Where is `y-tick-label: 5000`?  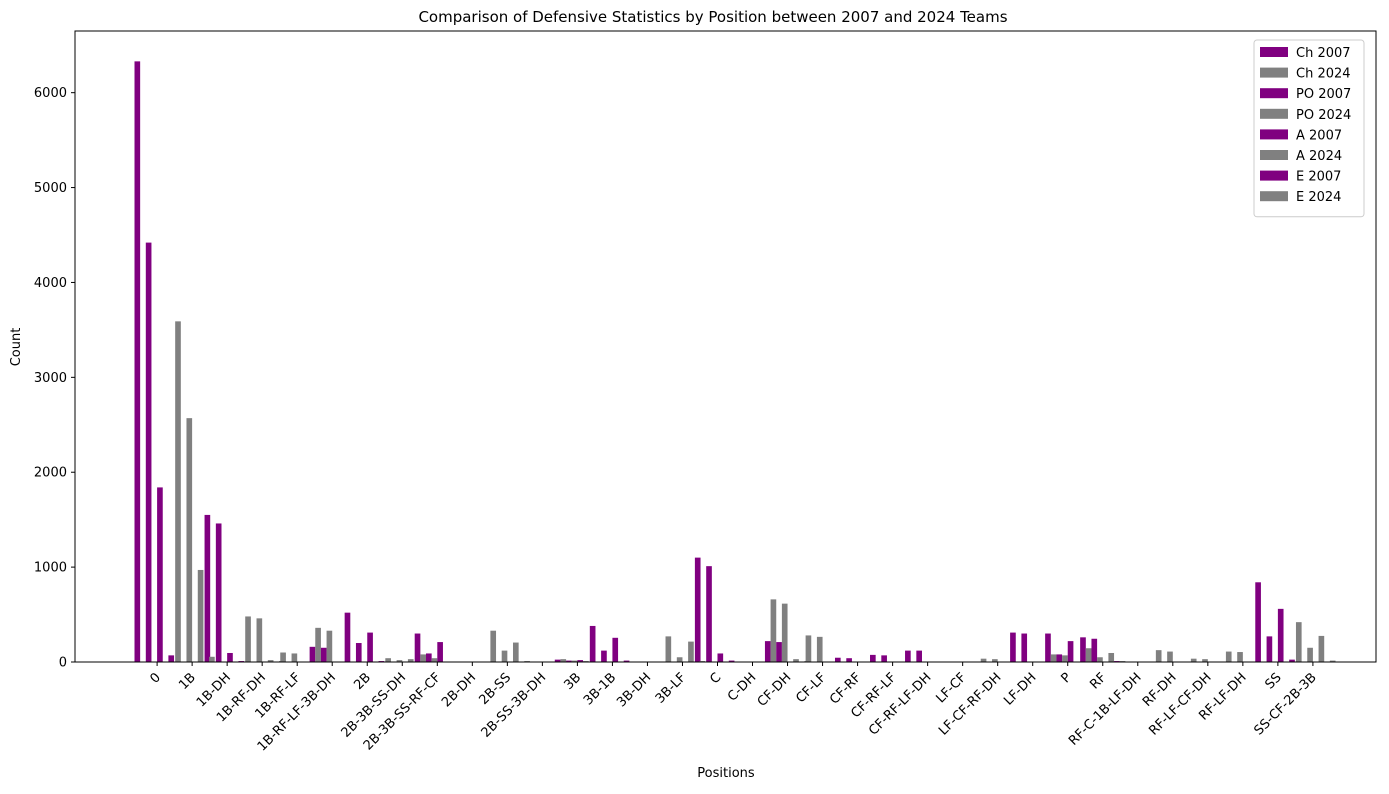
y-tick-label: 5000 is located at coordinates (50, 188).